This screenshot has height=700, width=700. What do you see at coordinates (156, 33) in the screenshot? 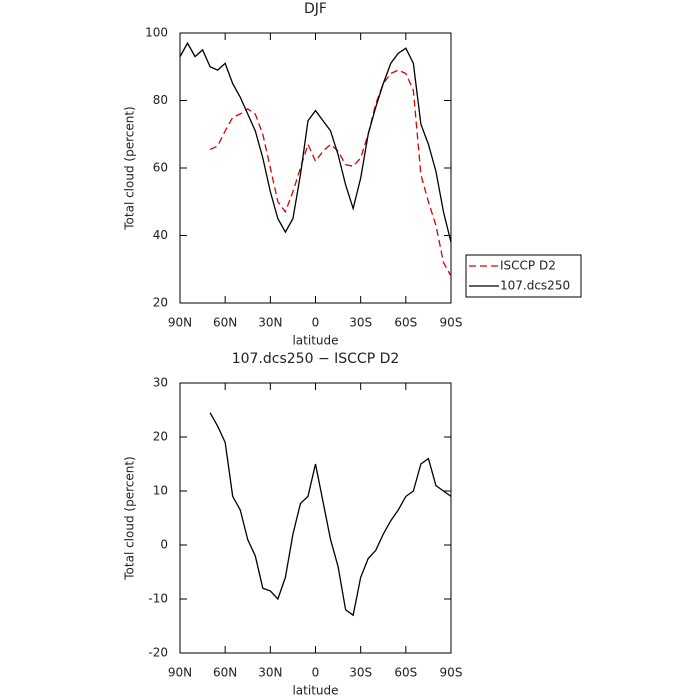
I see `y-tick-label: 100` at bounding box center [156, 33].